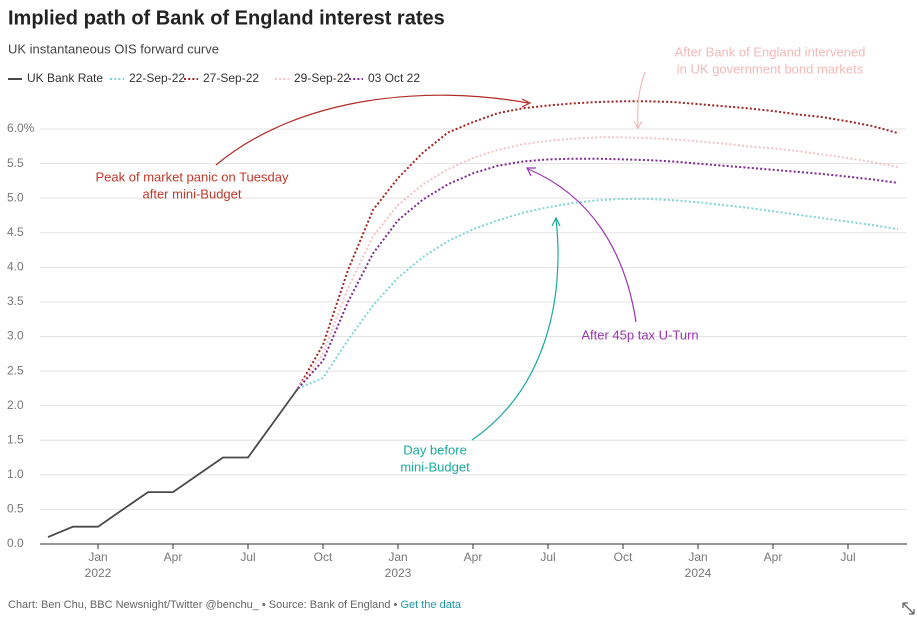 The width and height of the screenshot is (917, 618). What do you see at coordinates (15, 509) in the screenshot?
I see `y-tick-label: 0.5` at bounding box center [15, 509].